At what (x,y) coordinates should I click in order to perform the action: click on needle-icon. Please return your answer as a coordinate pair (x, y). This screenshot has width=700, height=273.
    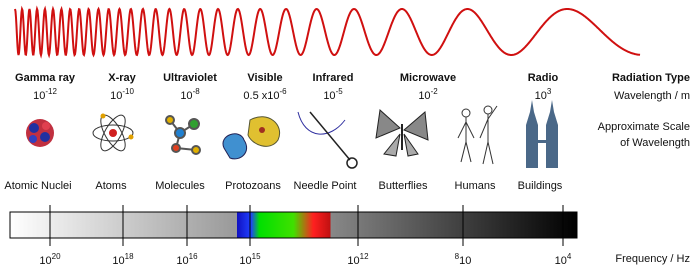
    Looking at the image, I should click on (327, 140).